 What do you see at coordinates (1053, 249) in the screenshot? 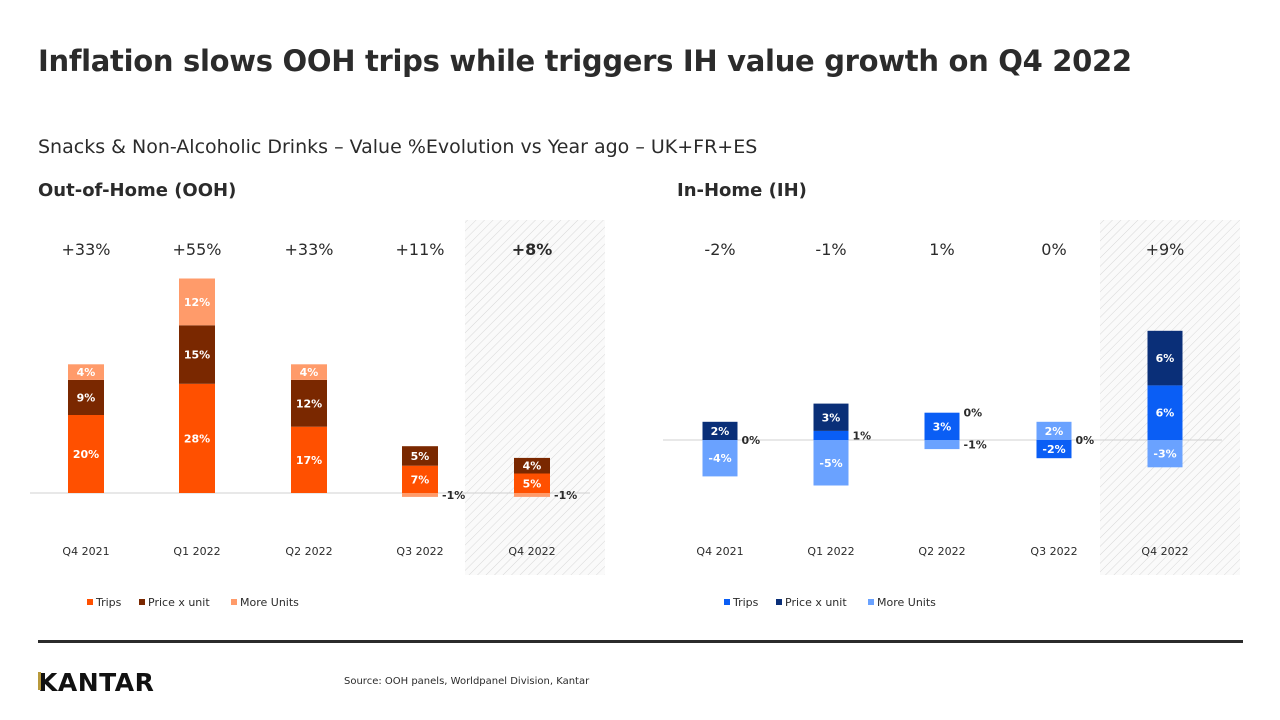
I see `ih-total-label: 0%` at bounding box center [1053, 249].